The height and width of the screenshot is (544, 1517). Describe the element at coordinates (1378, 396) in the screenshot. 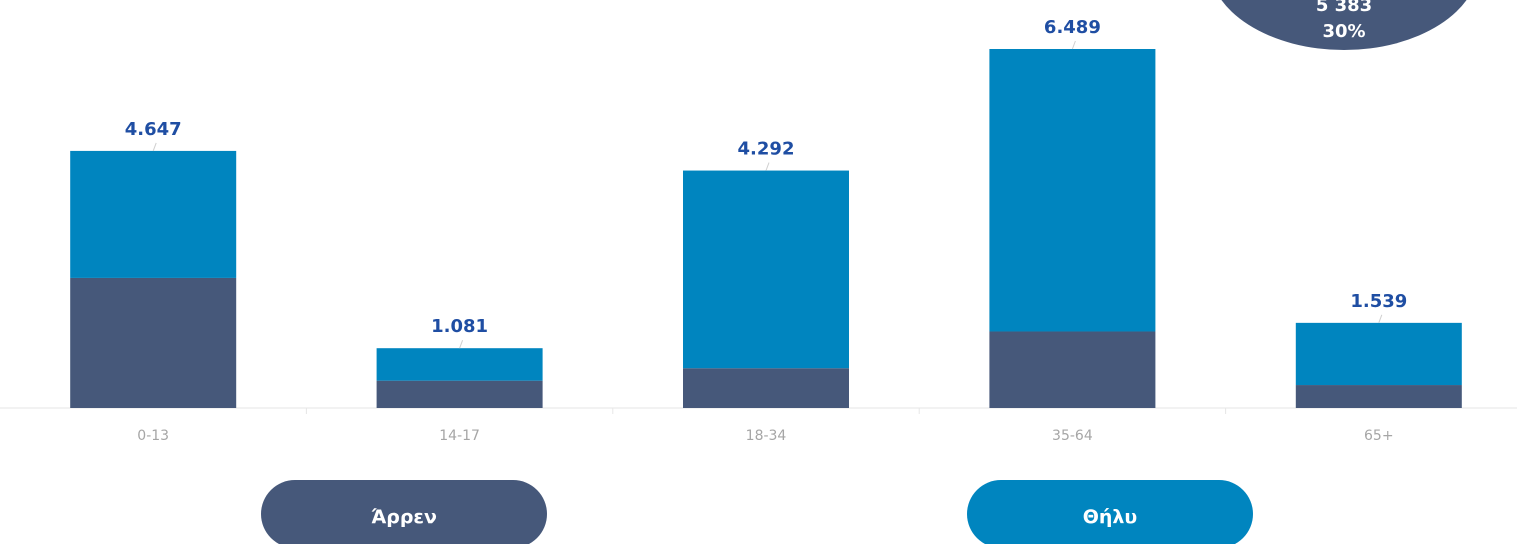

I see `bar-65+-male` at that location.